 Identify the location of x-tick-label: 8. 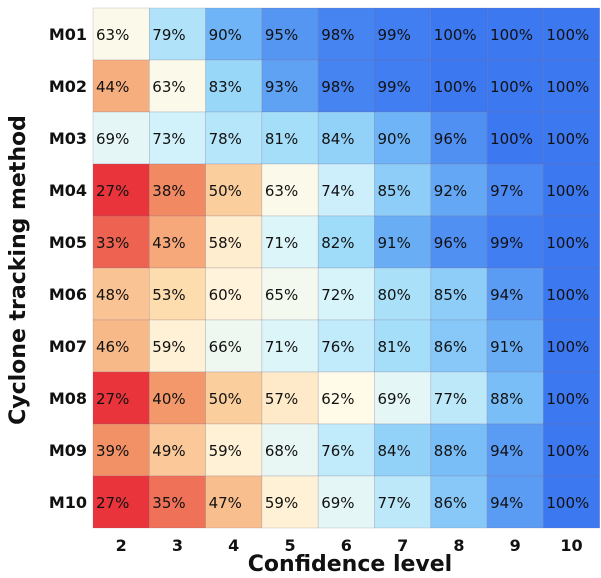
(458, 545).